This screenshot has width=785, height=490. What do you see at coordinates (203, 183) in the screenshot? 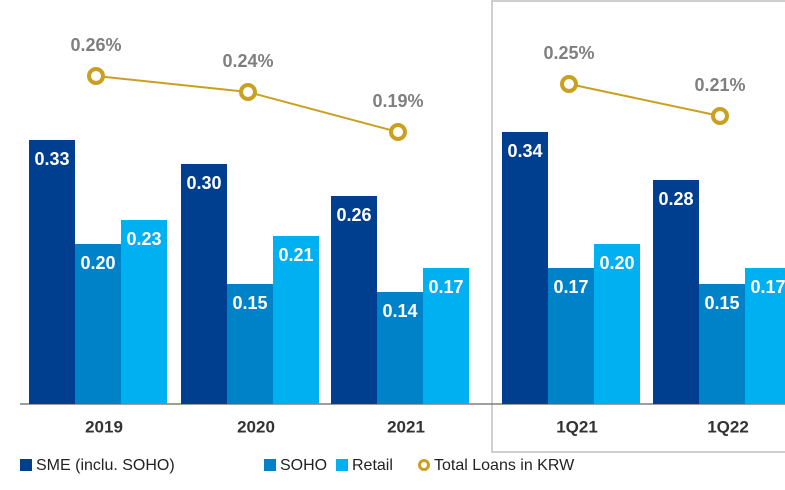
I see `bar-label: 0.30` at bounding box center [203, 183].